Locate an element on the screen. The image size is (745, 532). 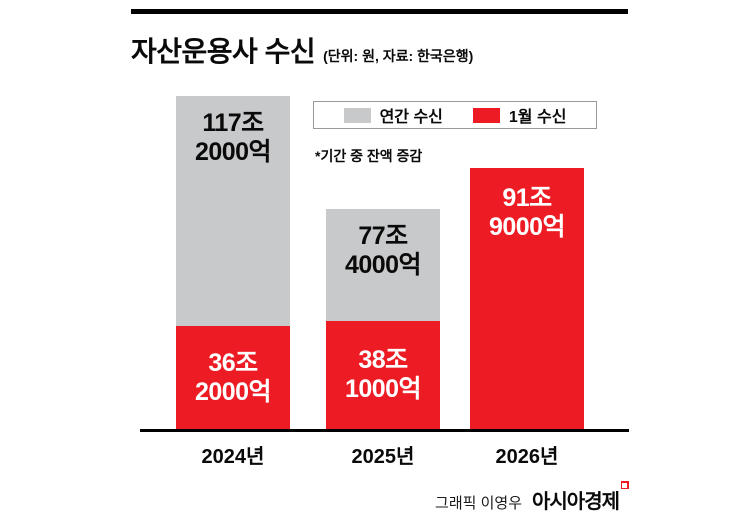
chart-header: 자산운용사 수신 (단위: 원, 자료: 한국은행) is located at coordinates (302, 50).